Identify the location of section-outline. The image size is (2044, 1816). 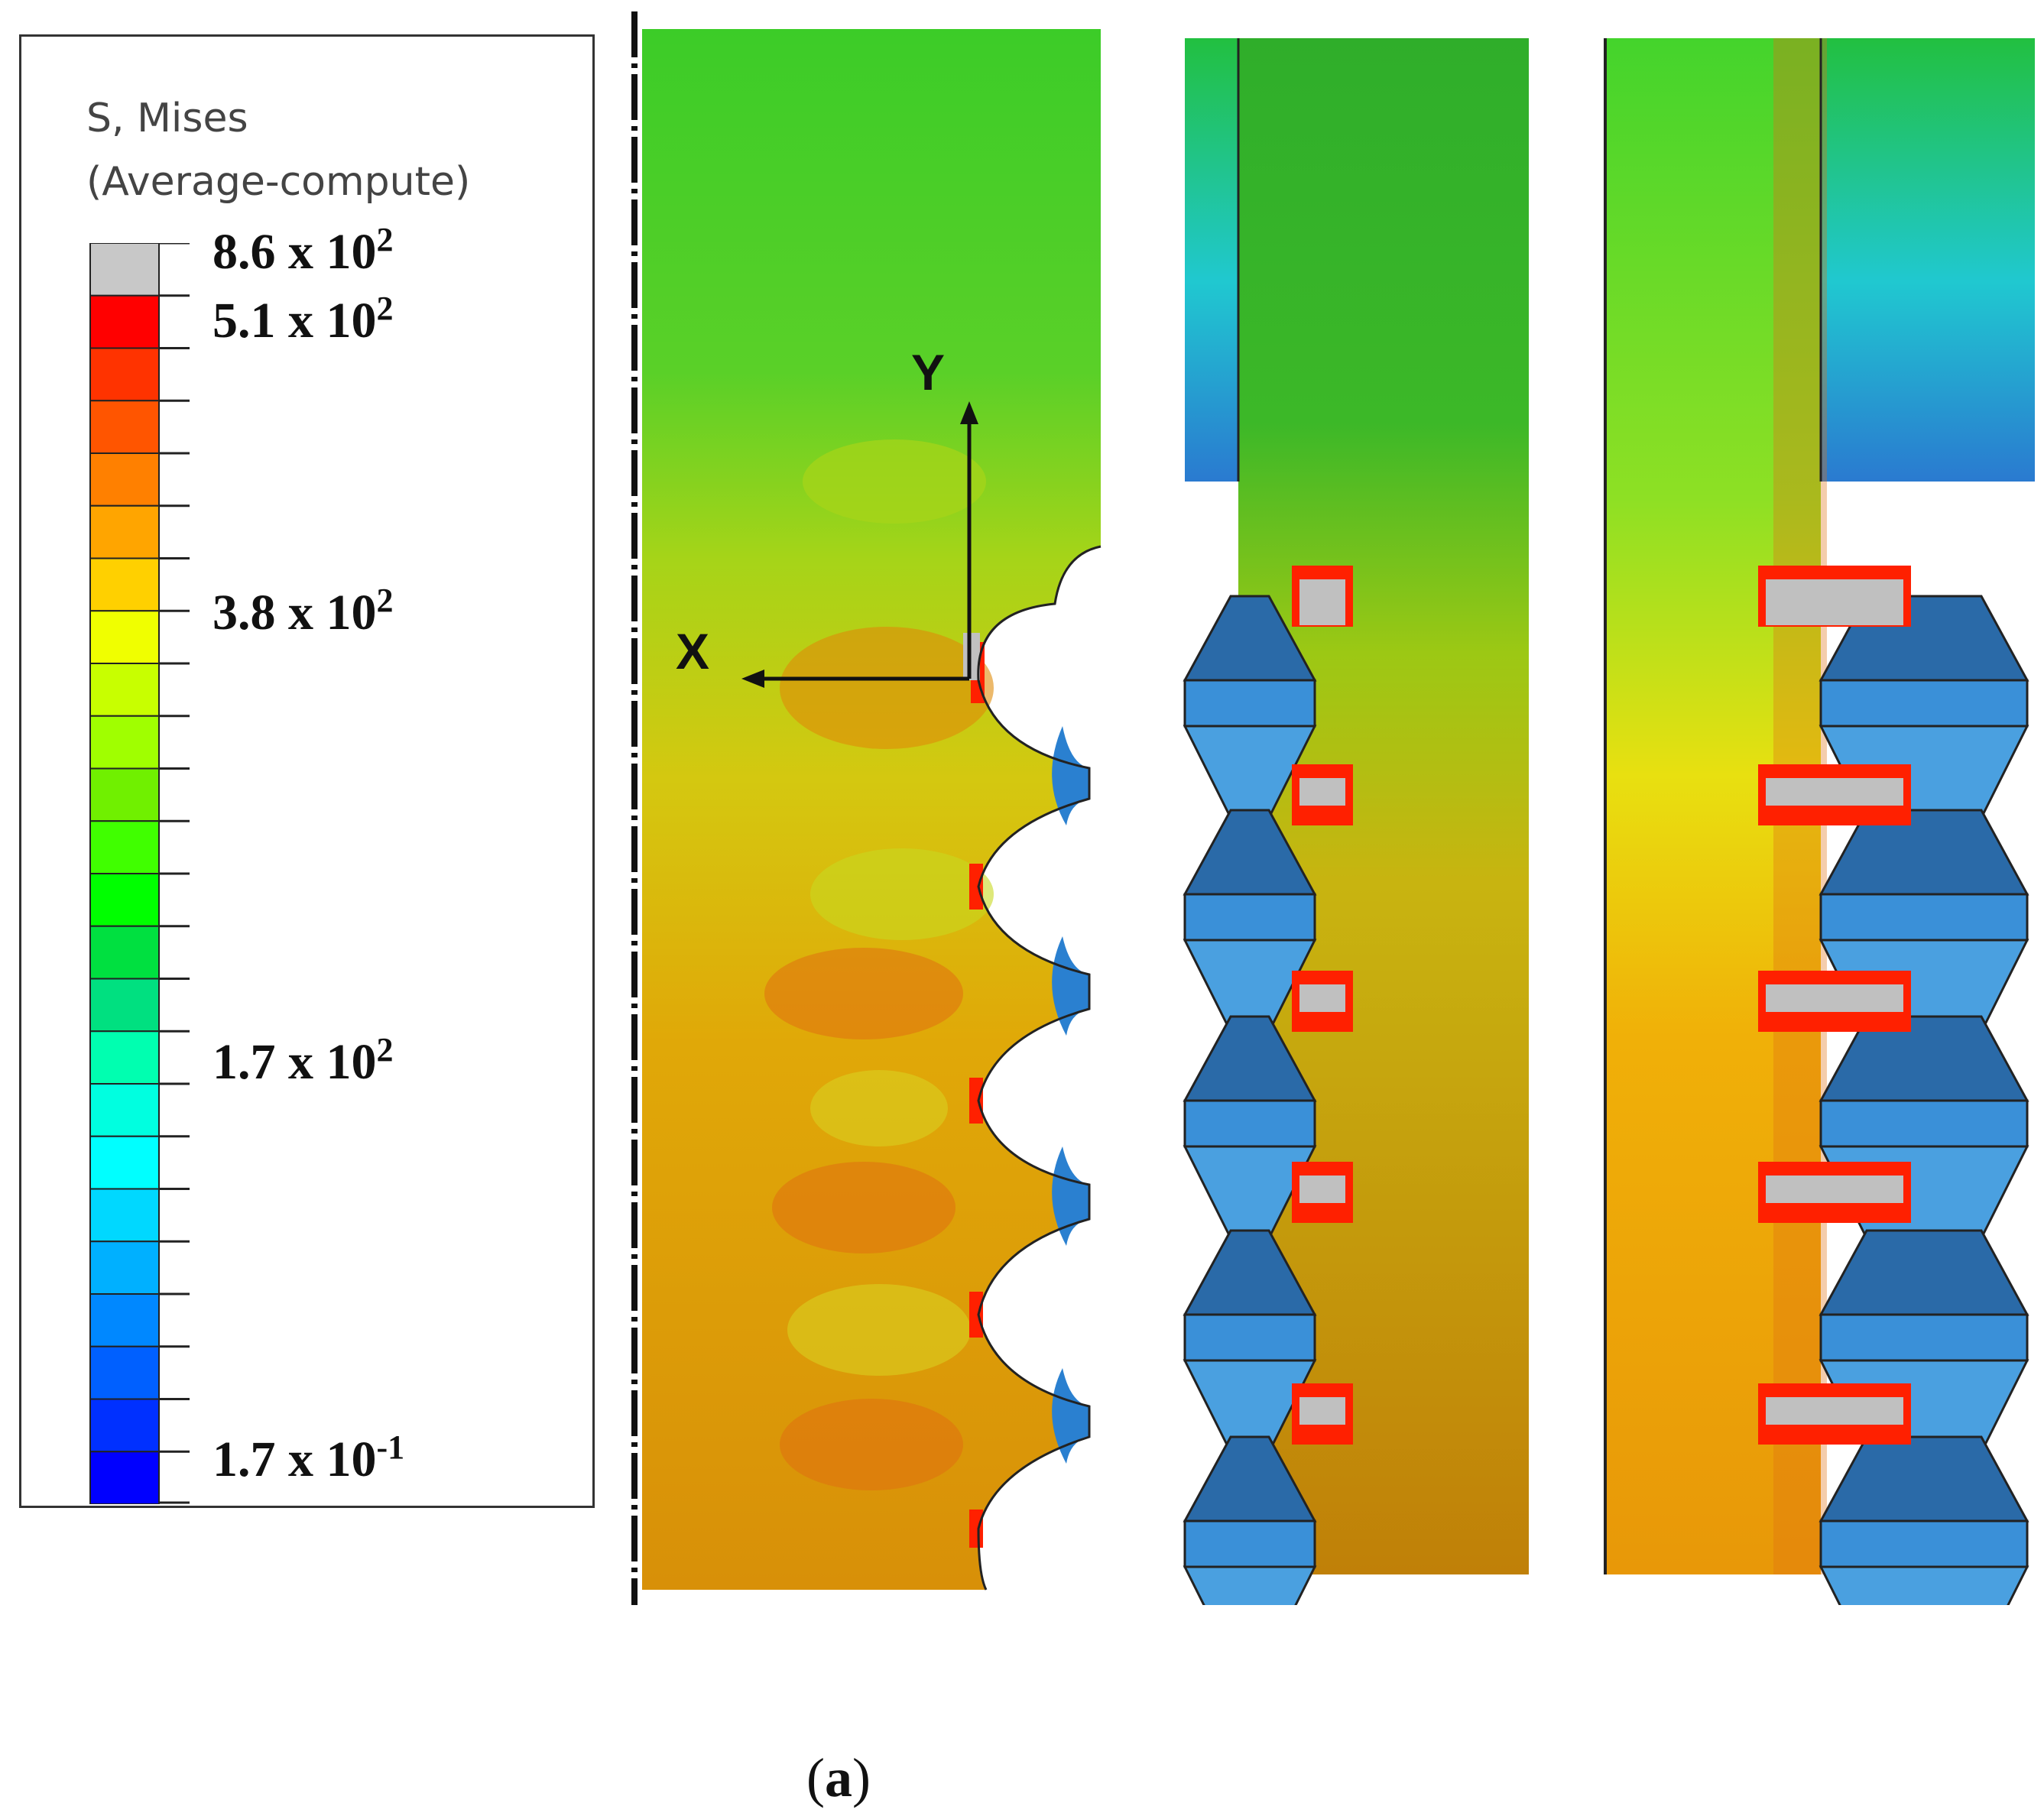
(1039, 1068).